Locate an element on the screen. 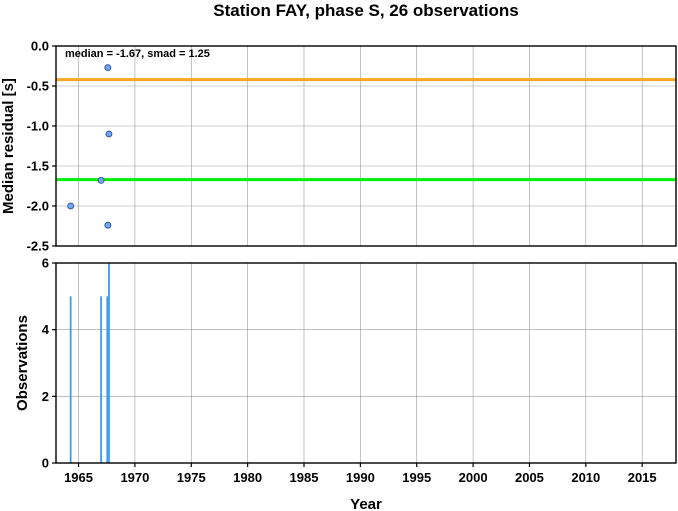 Image resolution: width=678 pixels, height=511 pixels. x-tick-label: 1980 is located at coordinates (247, 477).